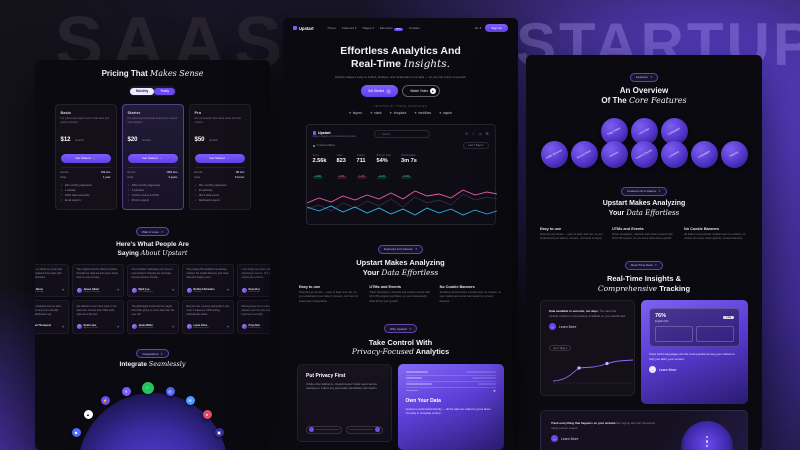 This screenshot has height=450, width=800. Describe the element at coordinates (379, 134) in the screenshot. I see `search-icon: ⌕` at that location.